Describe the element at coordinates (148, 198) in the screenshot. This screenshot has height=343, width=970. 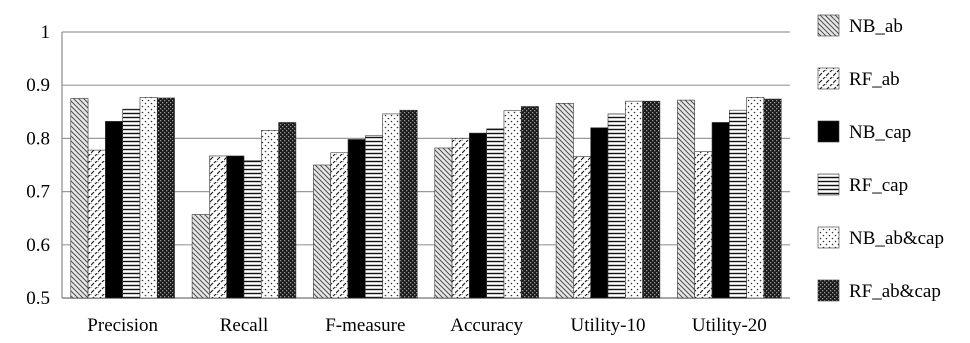
I see `bar-nb-ab-cap-precision` at that location.